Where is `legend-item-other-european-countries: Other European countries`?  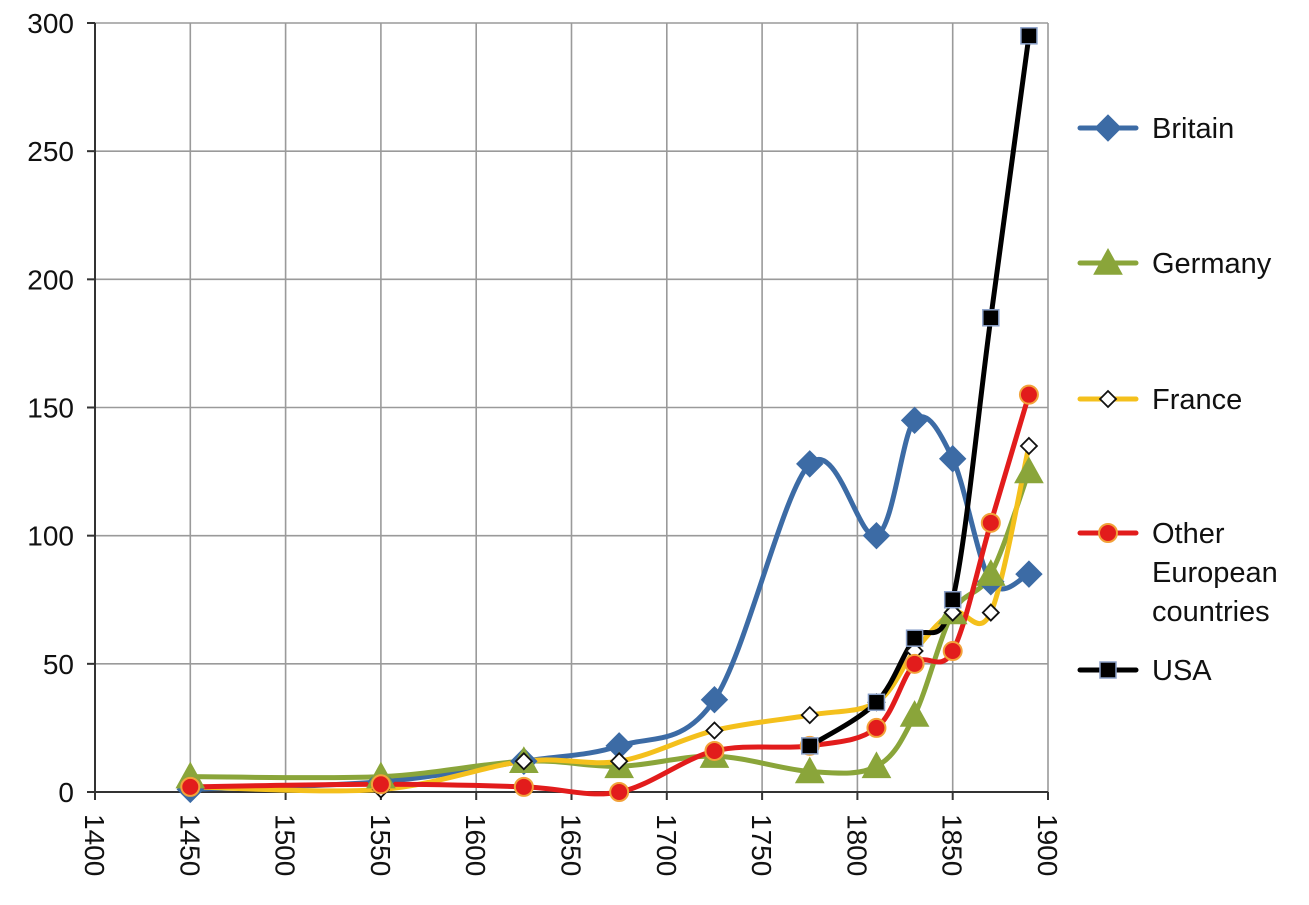 legend-item-other-european-countries: Other European countries is located at coordinates (1177, 573).